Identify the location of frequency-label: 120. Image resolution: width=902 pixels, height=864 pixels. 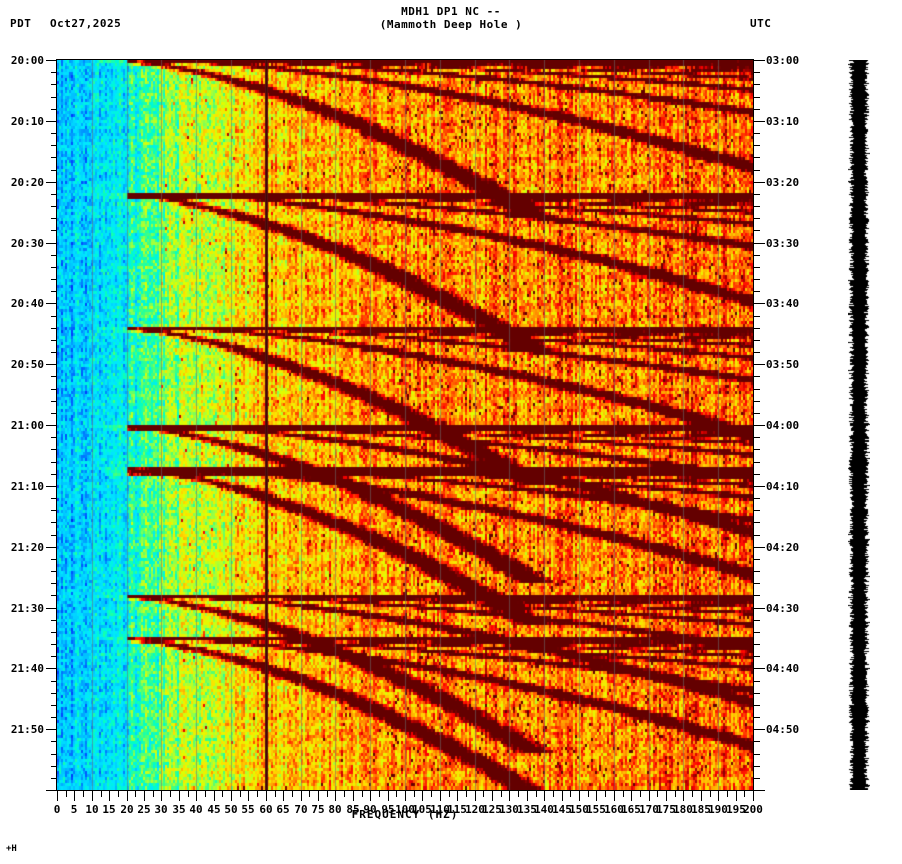
(475, 809).